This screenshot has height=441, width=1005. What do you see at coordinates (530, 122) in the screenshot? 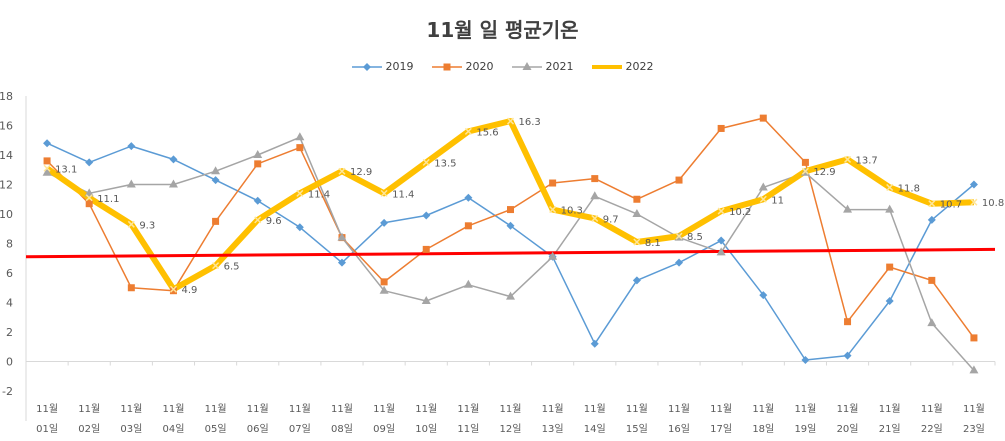
I see `data-label: 16.3` at bounding box center [530, 122].